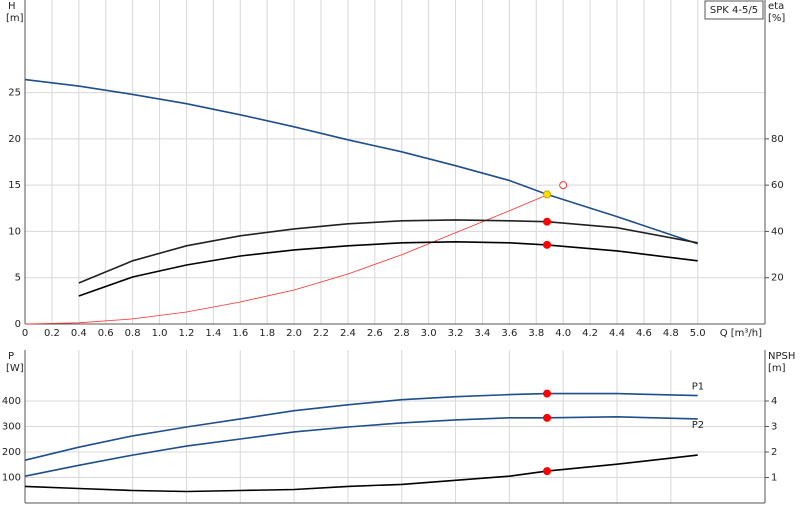 The image size is (800, 520). I want to click on x-tick-label: 0.8, so click(133, 333).